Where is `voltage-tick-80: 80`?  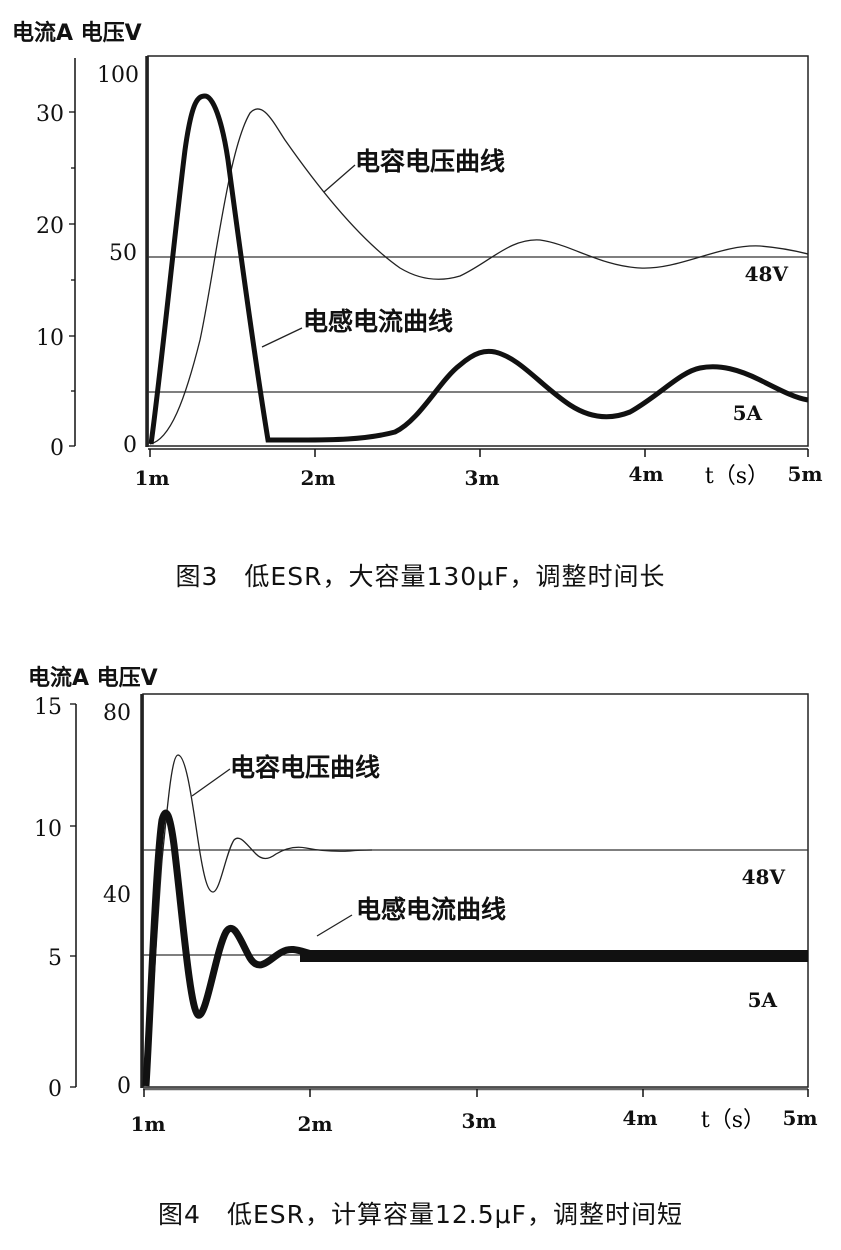 voltage-tick-80: 80 is located at coordinates (117, 713).